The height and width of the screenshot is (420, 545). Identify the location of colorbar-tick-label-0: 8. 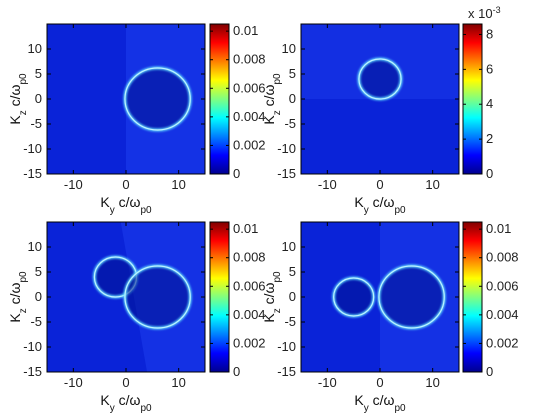
(489, 33).